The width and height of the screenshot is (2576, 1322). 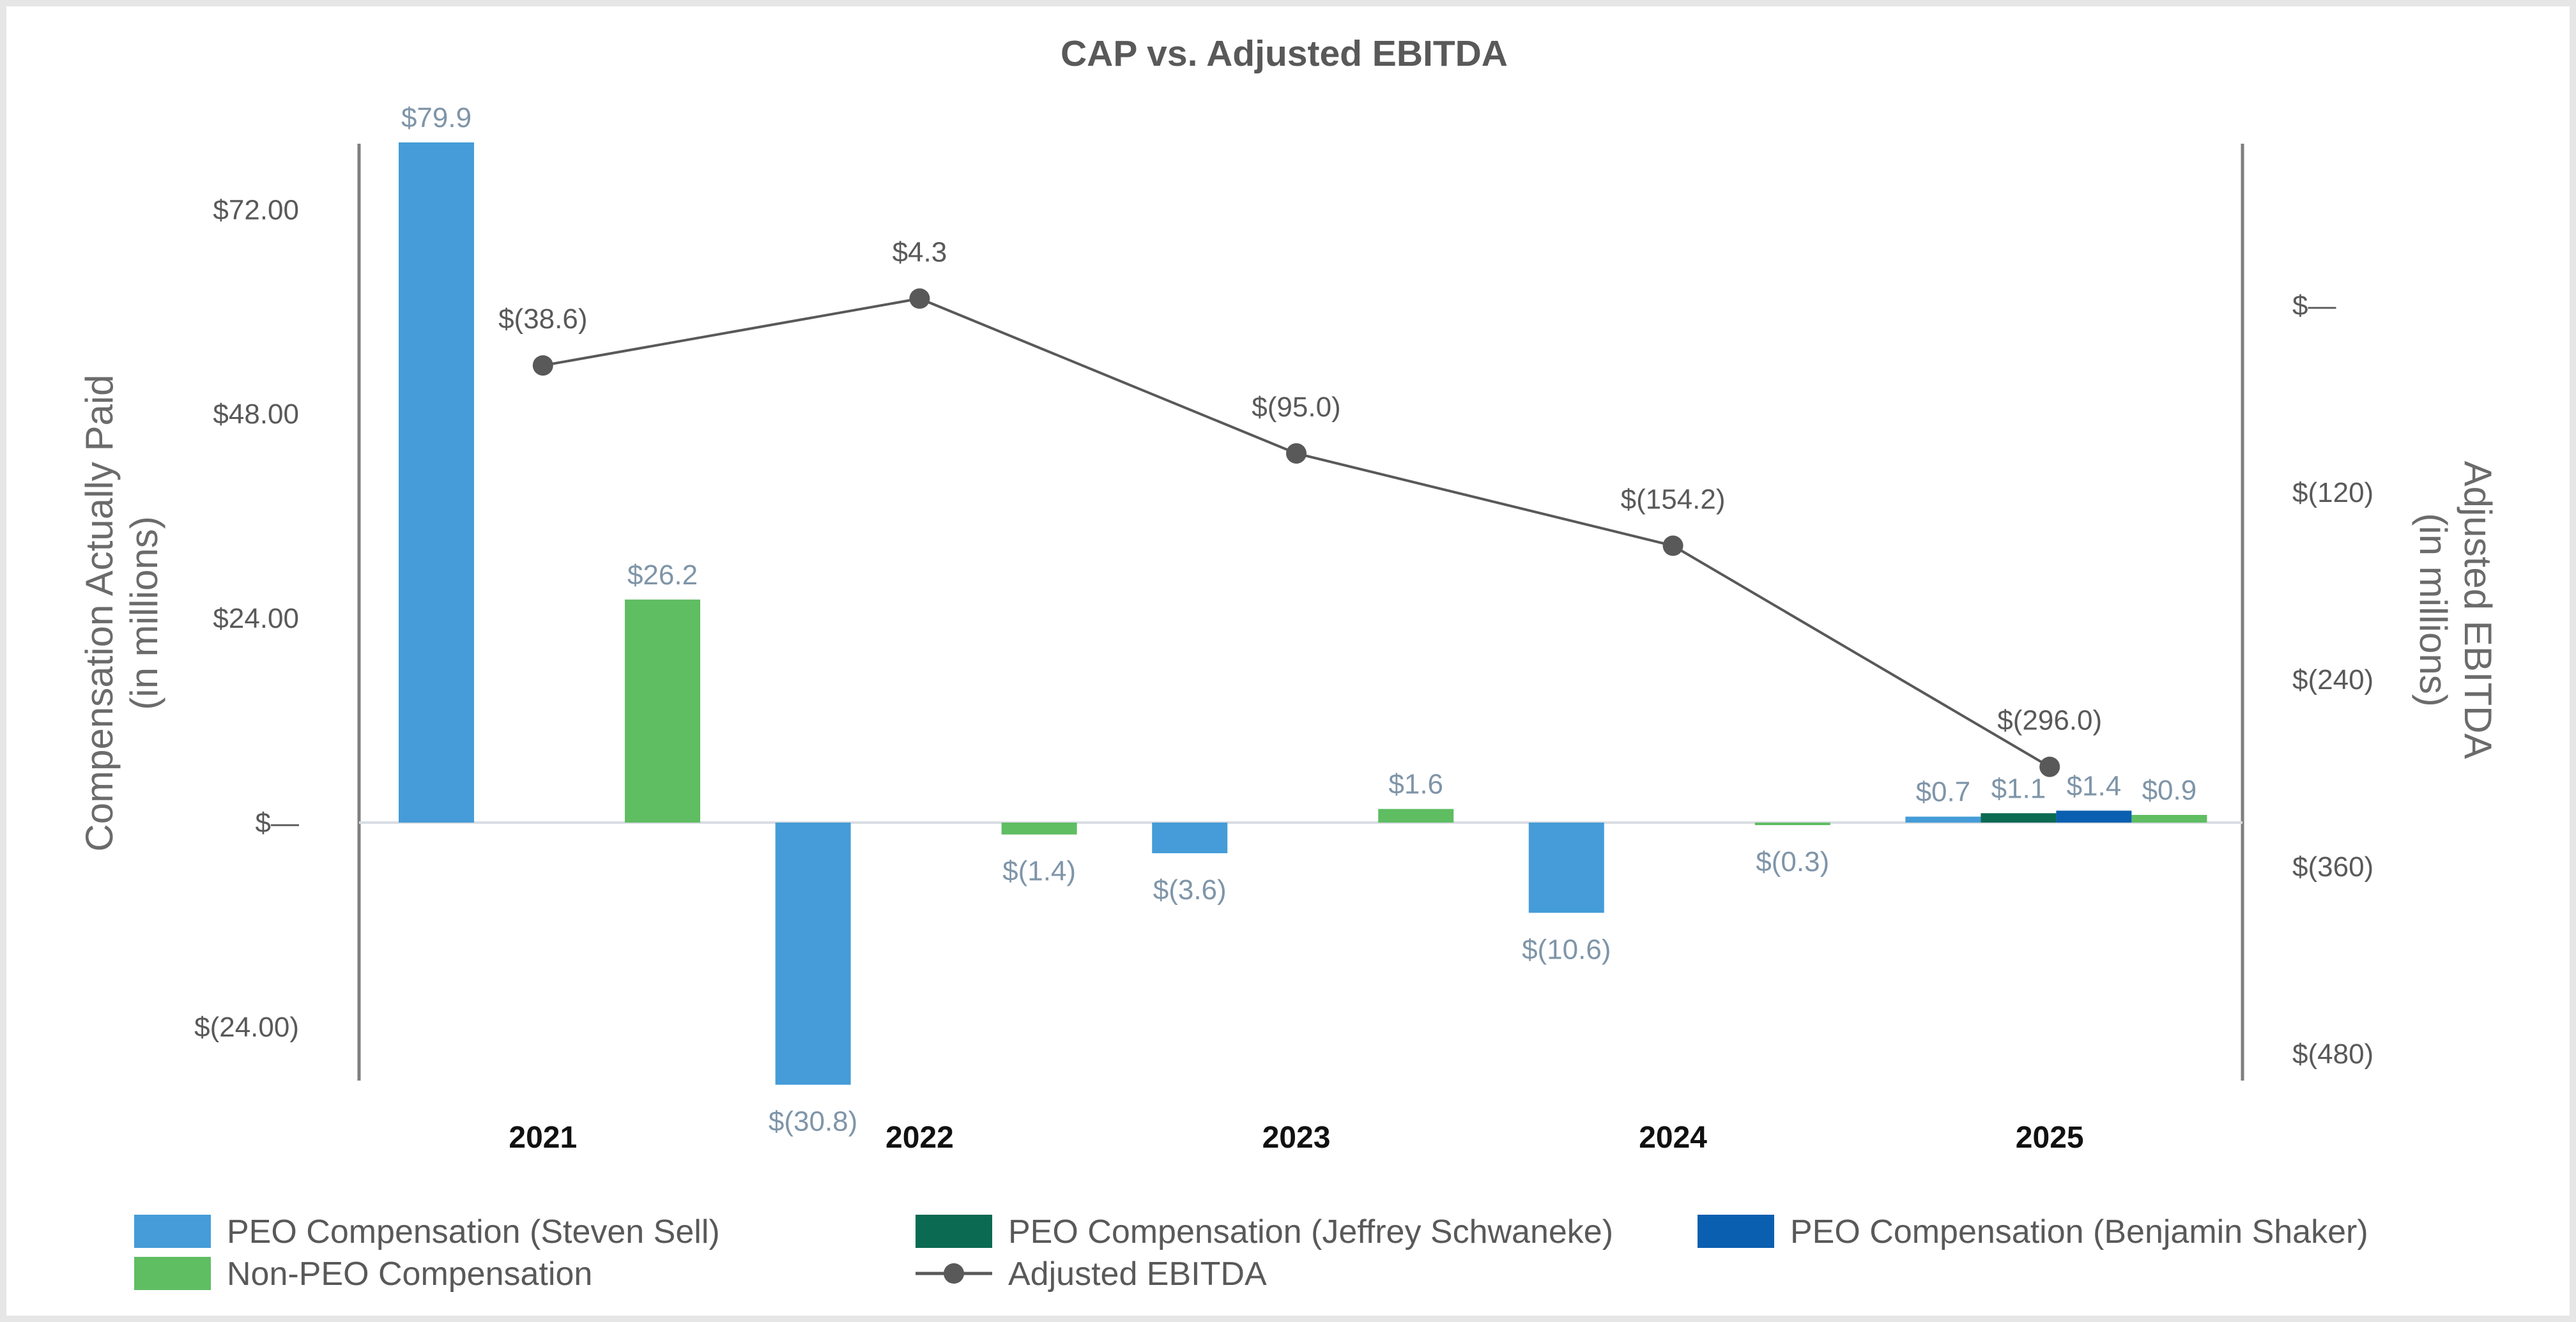 What do you see at coordinates (99, 612) in the screenshot?
I see `left-axis-title-line1: Compensation Actually Paid` at bounding box center [99, 612].